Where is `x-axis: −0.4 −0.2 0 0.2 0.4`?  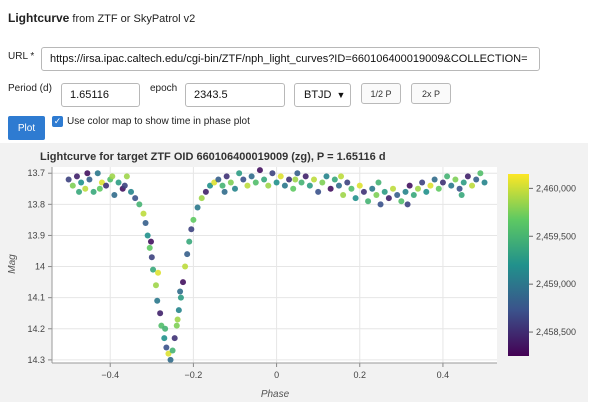 x-axis: −0.4 −0.2 0 0.2 0.4 is located at coordinates (274, 371).